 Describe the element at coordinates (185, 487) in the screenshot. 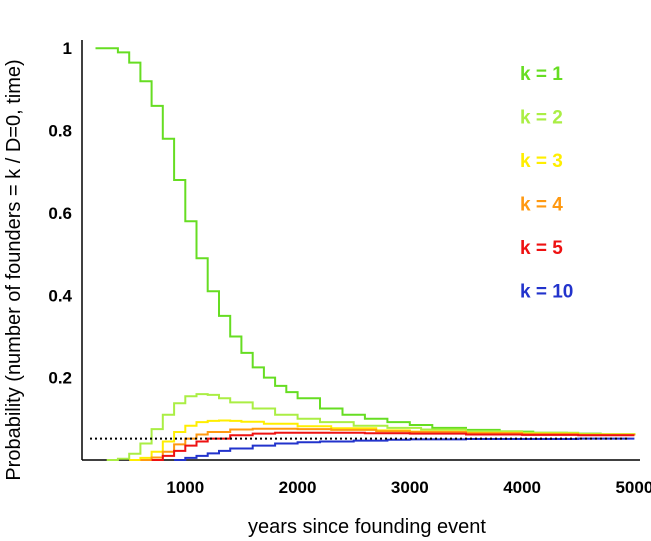

I see `x-tick-label: 1000` at that location.